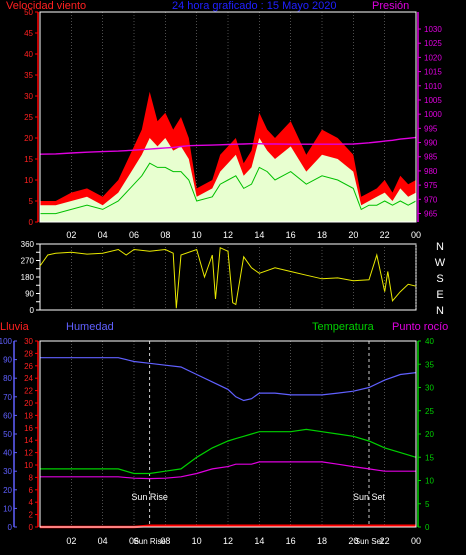 This screenshot has width=466, height=555. Describe the element at coordinates (431, 213) in the screenshot. I see `pressure-tick-label: 965` at that location.